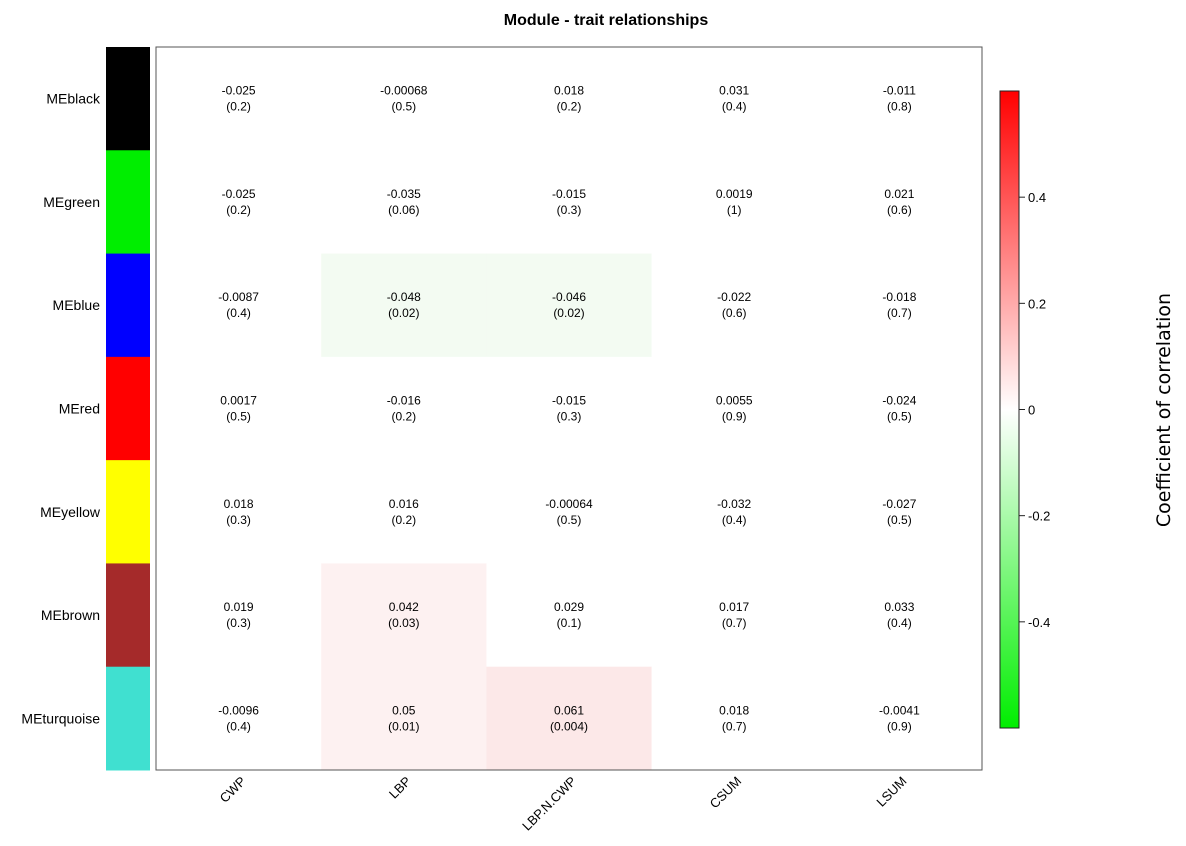 Image resolution: width=1186 pixels, height=846 pixels. I want to click on cell-MEgreen-CWP, so click(239, 202).